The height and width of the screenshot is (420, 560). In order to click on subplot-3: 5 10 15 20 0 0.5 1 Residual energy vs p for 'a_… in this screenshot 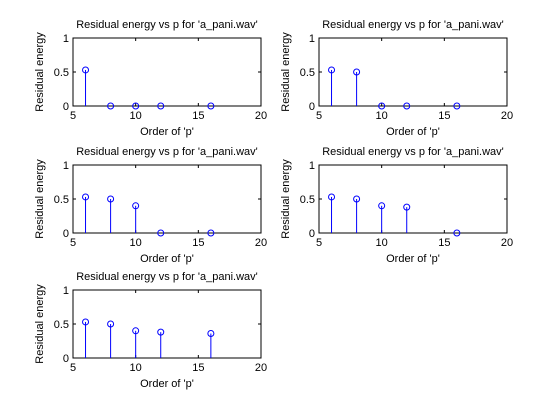, I will do `click(150, 205)`.